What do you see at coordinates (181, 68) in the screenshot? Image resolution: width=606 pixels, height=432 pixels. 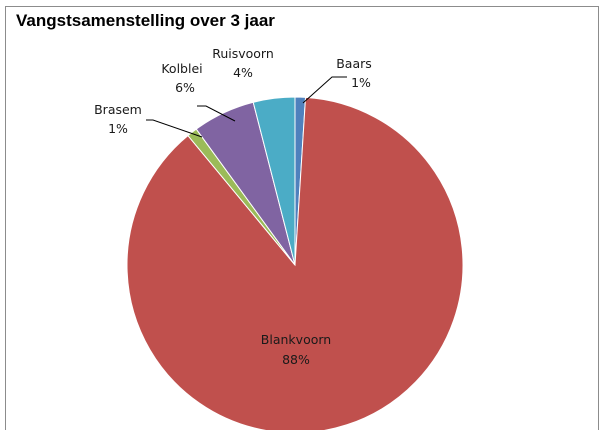 I see `slice-label-kolblei: Kolblei` at bounding box center [181, 68].